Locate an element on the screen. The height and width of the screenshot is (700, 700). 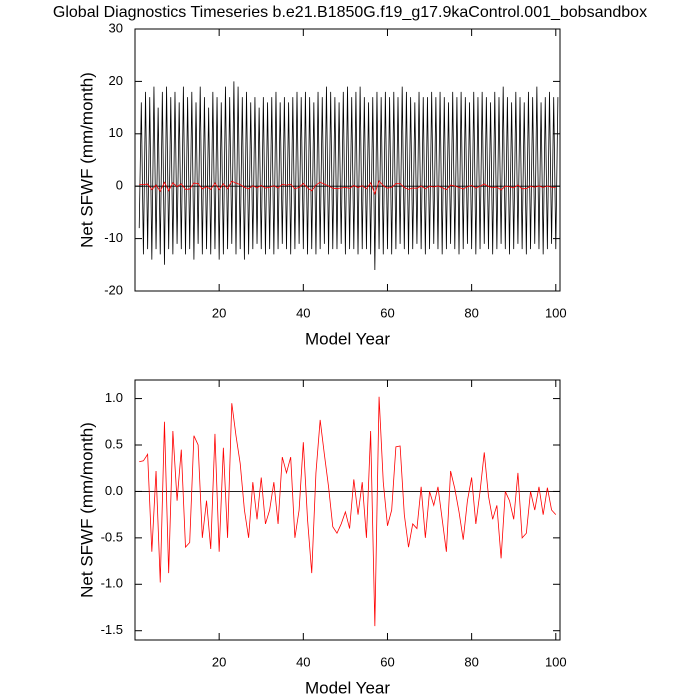
y-tick-label: 0.5 is located at coordinates (114, 443).